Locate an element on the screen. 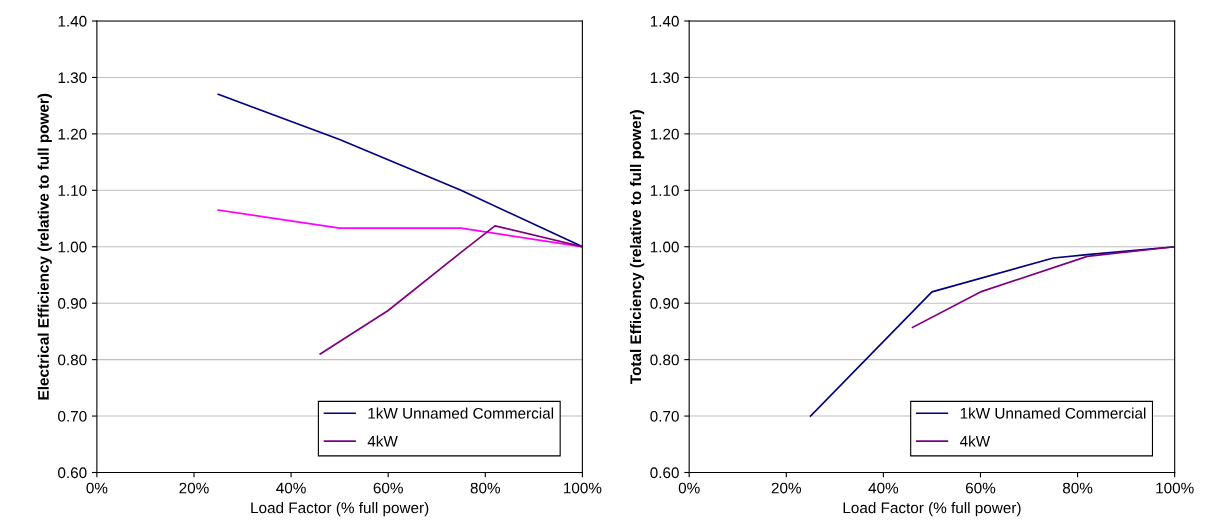  y-axis-title: Electrical Efficiency (relative to full power) is located at coordinates (44, 246).